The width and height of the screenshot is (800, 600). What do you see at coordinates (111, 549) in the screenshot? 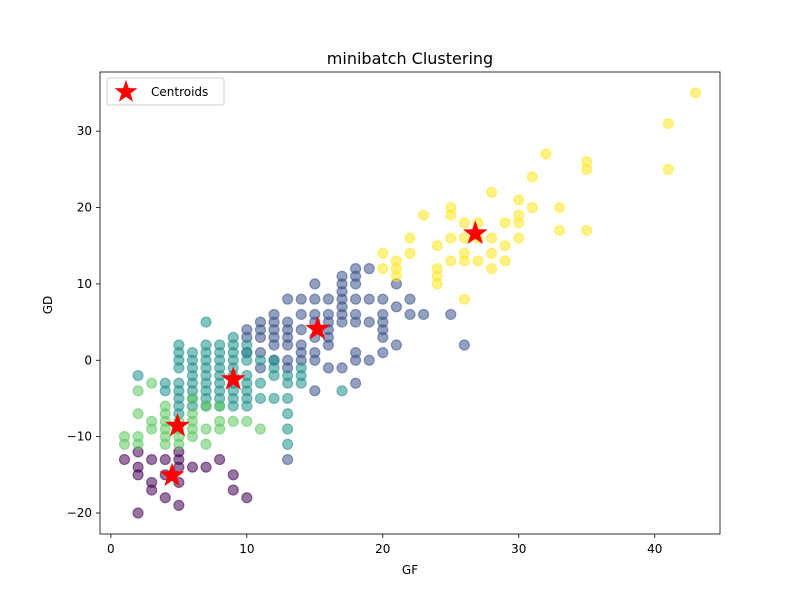
I see `x-tick-label: 0` at bounding box center [111, 549].